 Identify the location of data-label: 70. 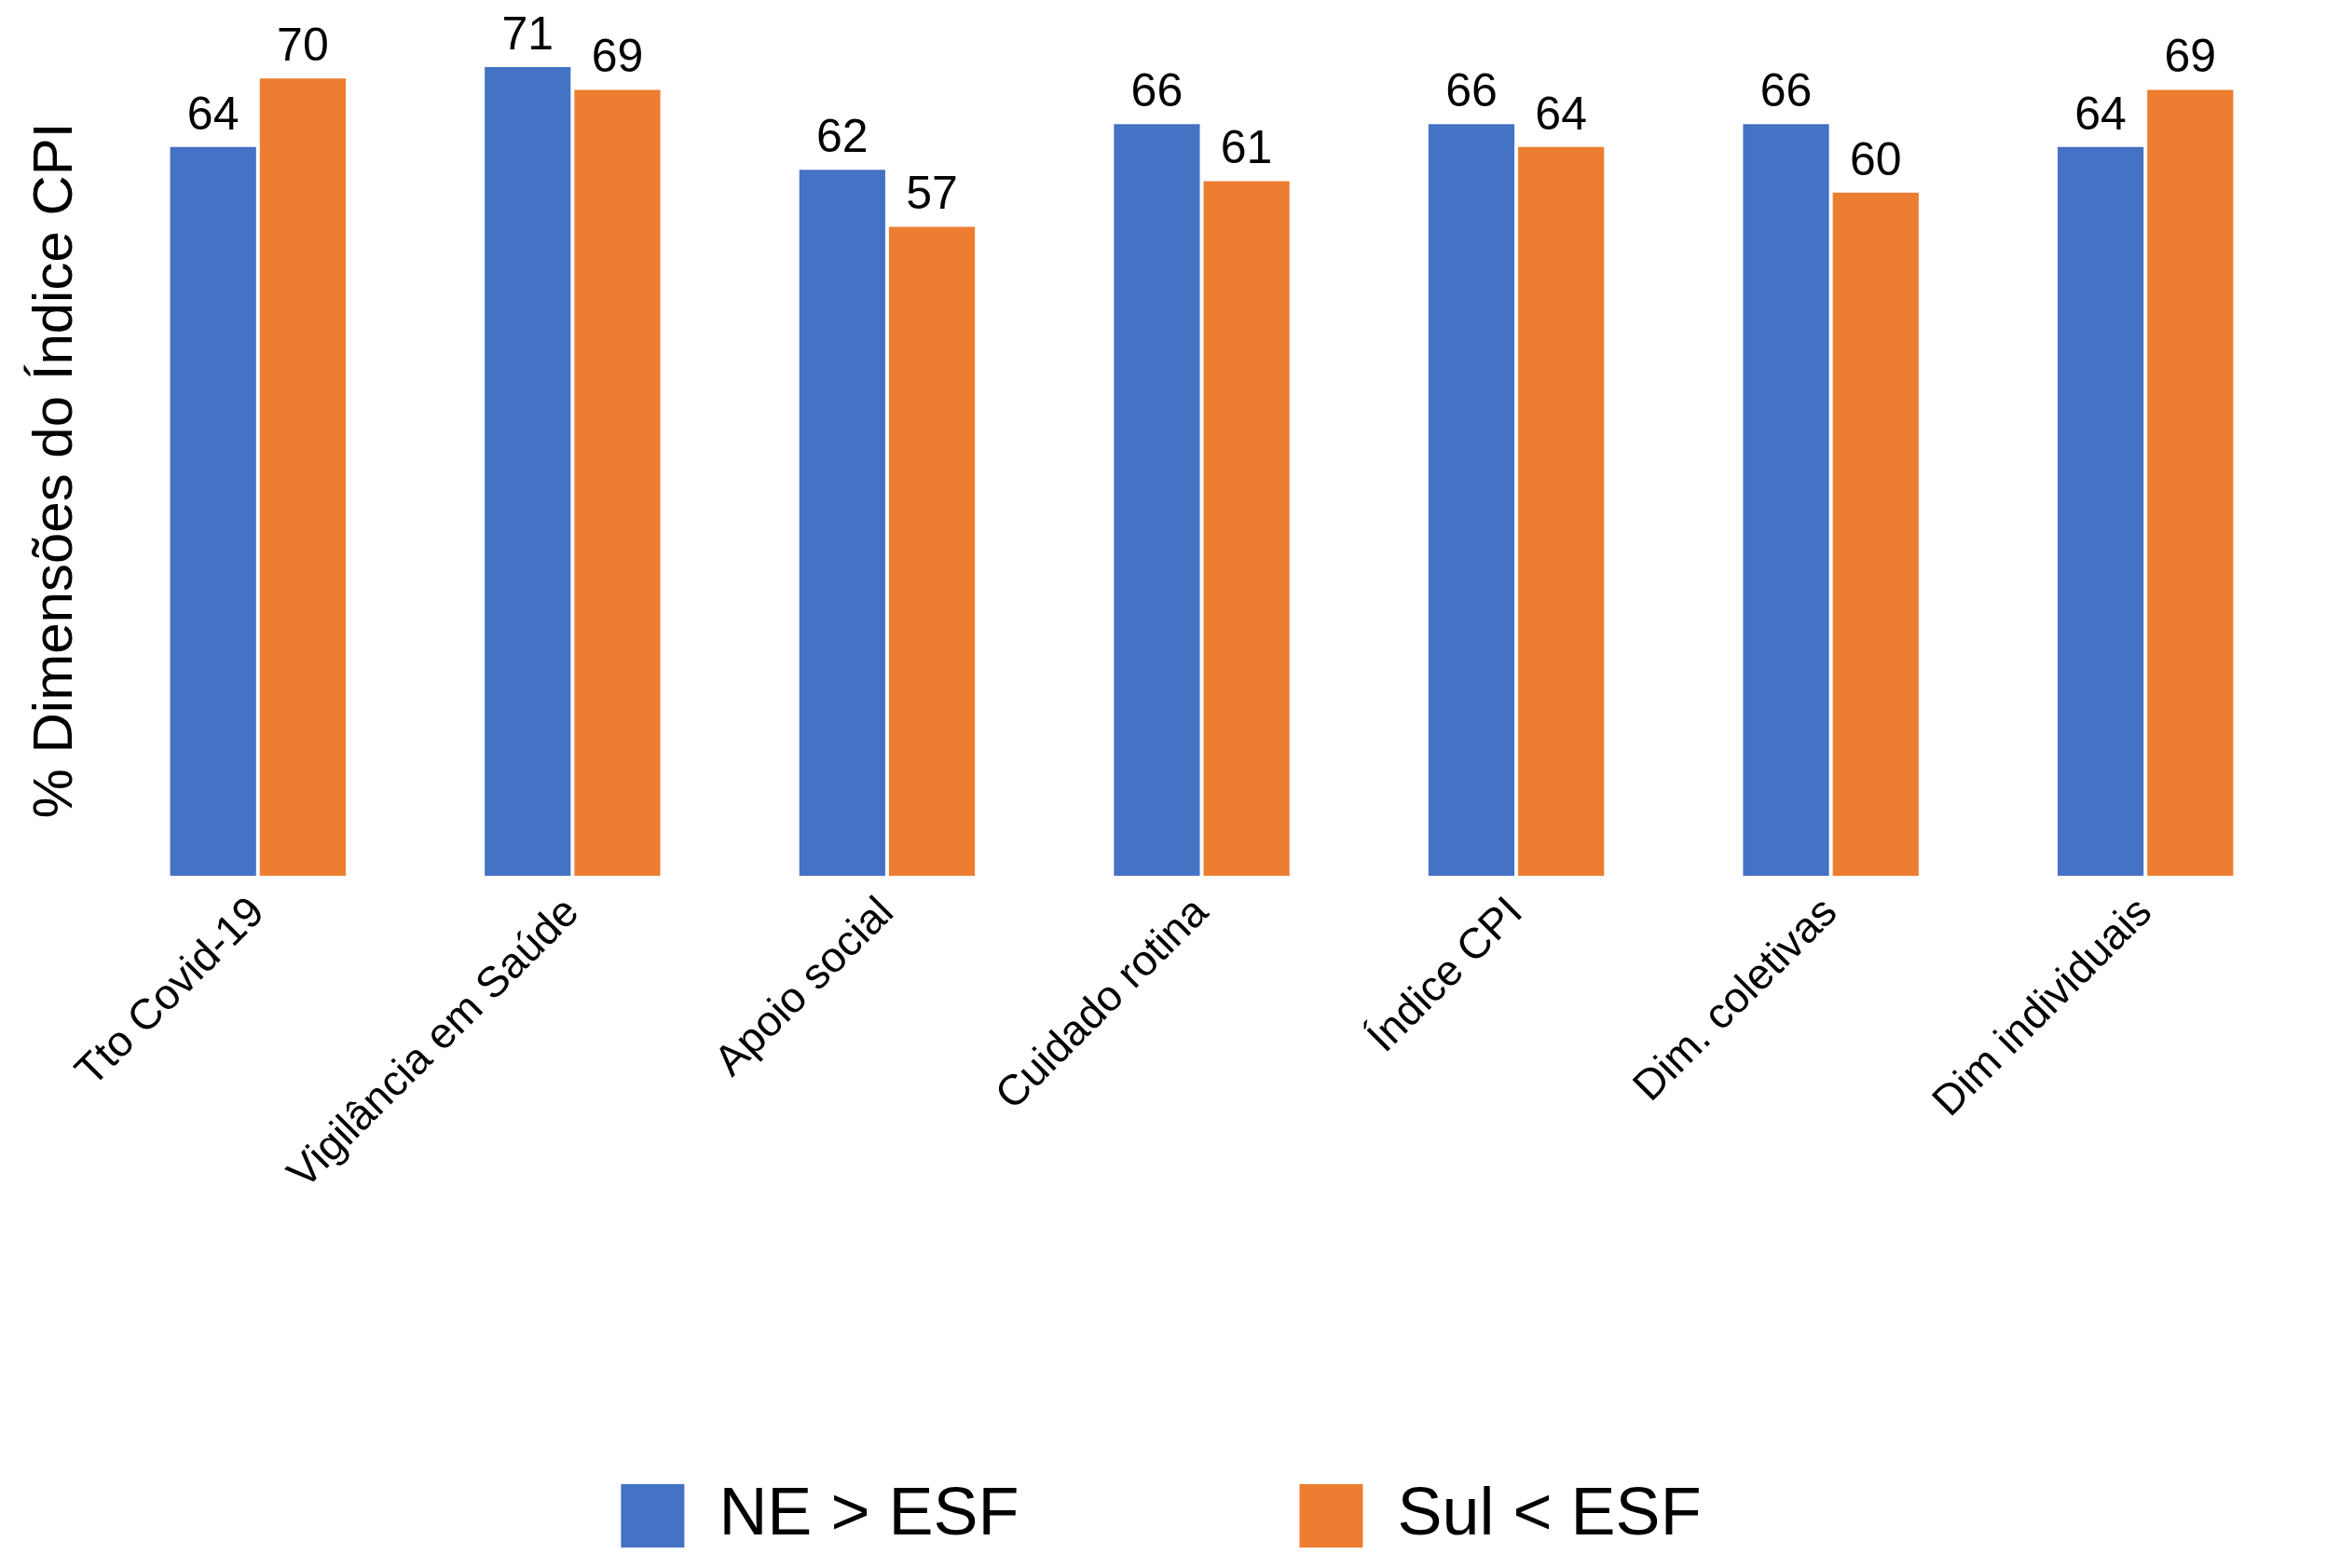
(303, 45).